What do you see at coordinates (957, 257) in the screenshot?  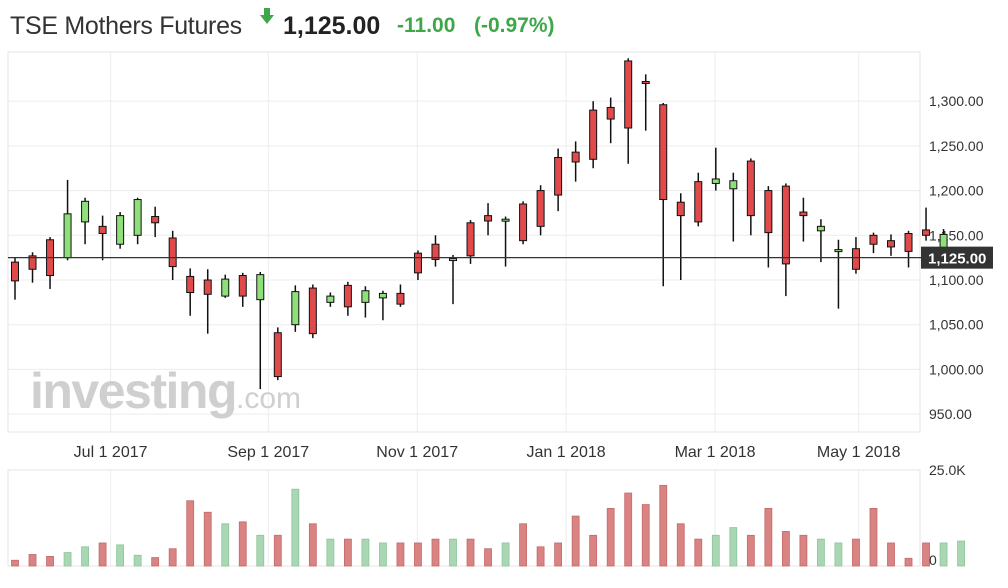 I see `last-price-badge` at bounding box center [957, 257].